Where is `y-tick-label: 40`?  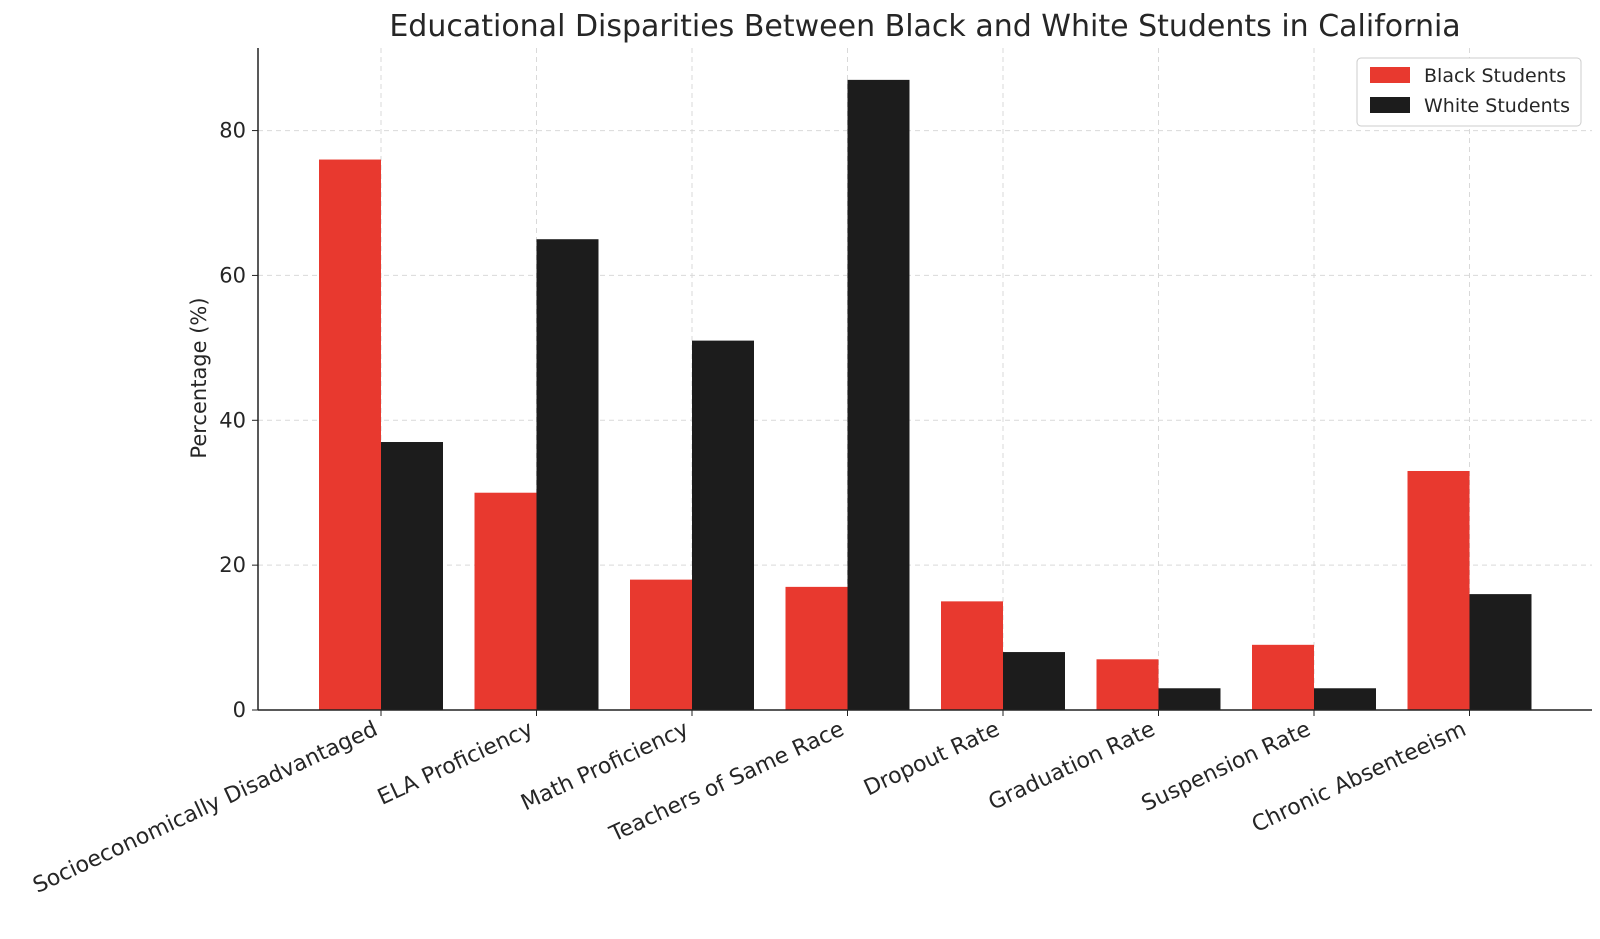
y-tick-label: 40 is located at coordinates (232, 420).